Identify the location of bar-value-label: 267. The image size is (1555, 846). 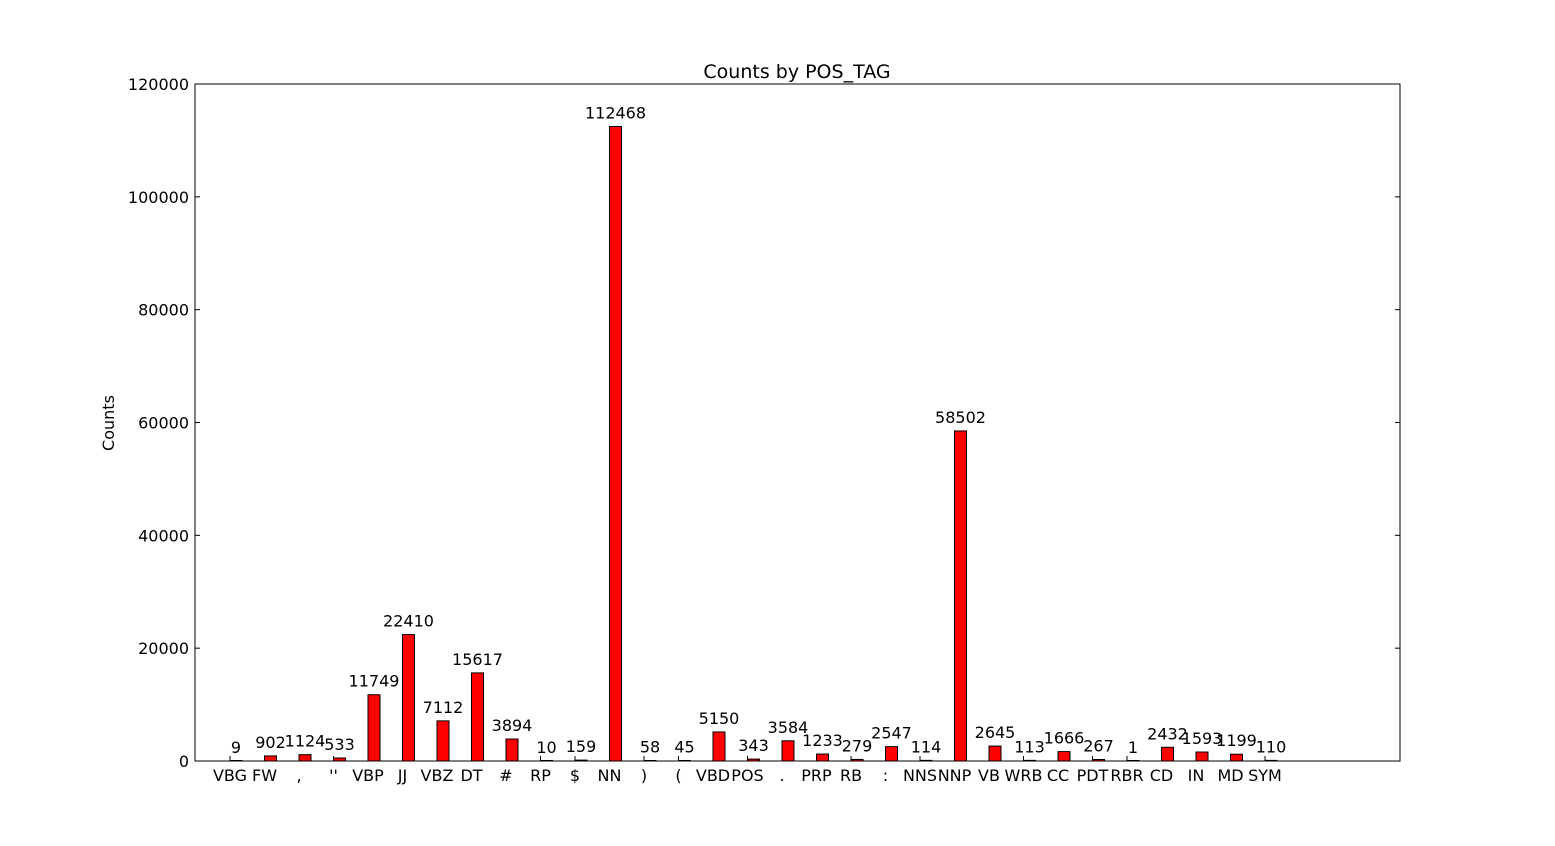
(1098, 745).